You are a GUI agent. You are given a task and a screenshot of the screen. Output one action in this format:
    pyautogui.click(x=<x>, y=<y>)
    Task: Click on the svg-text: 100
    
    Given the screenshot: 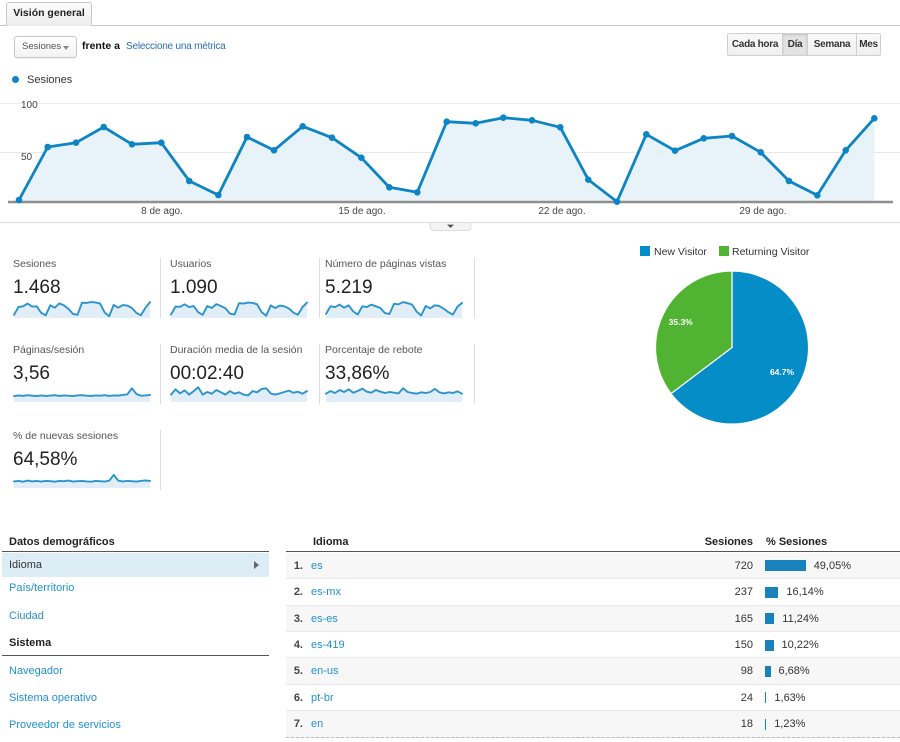 What is the action you would take?
    pyautogui.click(x=29, y=105)
    